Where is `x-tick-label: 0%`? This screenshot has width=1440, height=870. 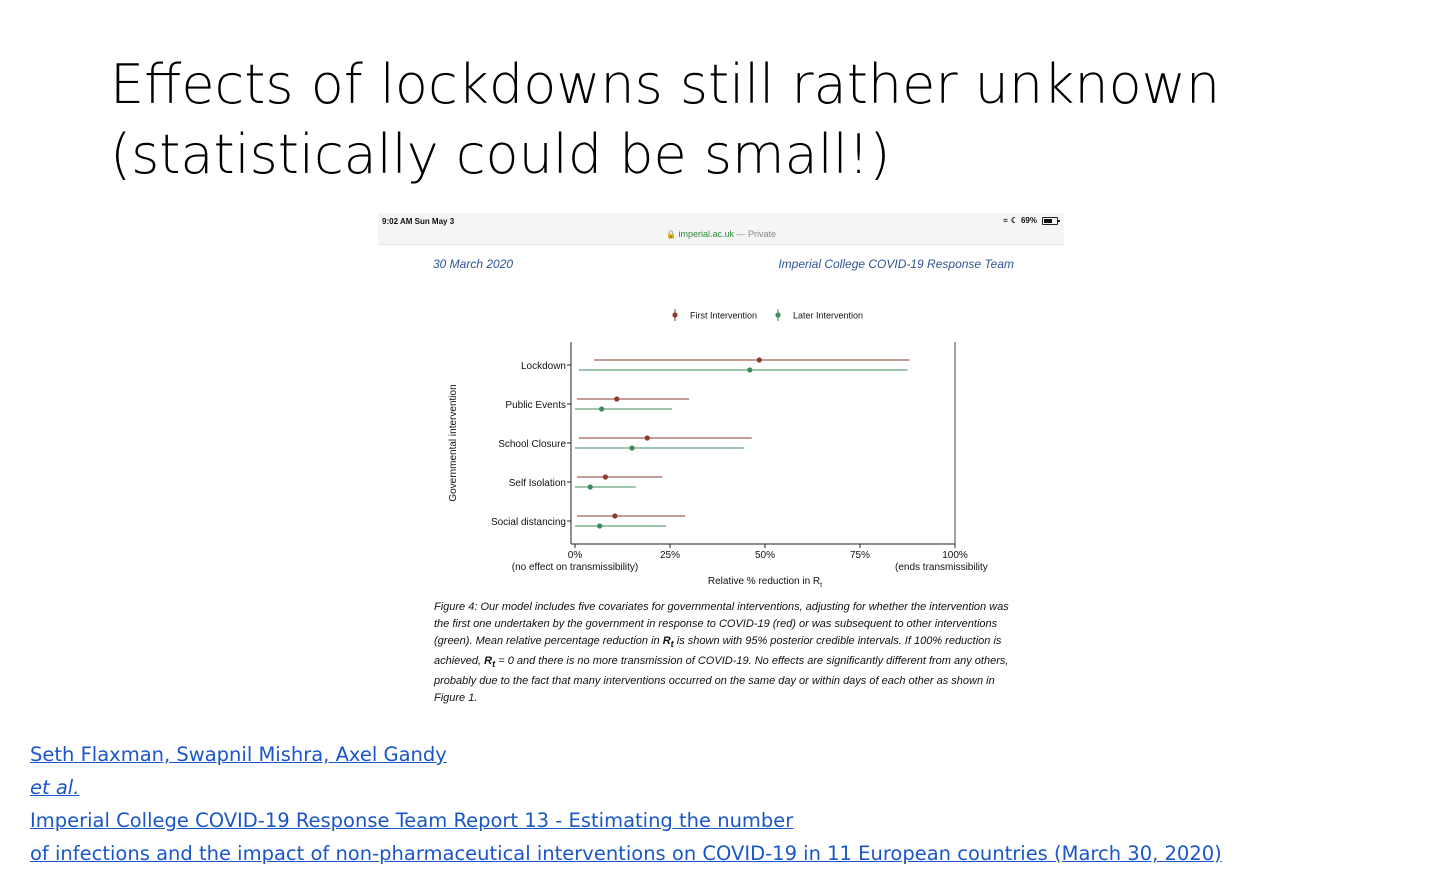
x-tick-label: 0% is located at coordinates (575, 555).